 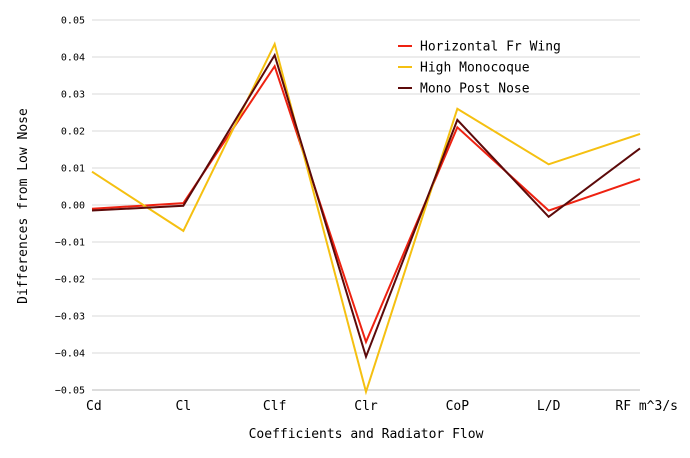 What do you see at coordinates (70, 280) in the screenshot?
I see `y-tick-label: −0.02` at bounding box center [70, 280].